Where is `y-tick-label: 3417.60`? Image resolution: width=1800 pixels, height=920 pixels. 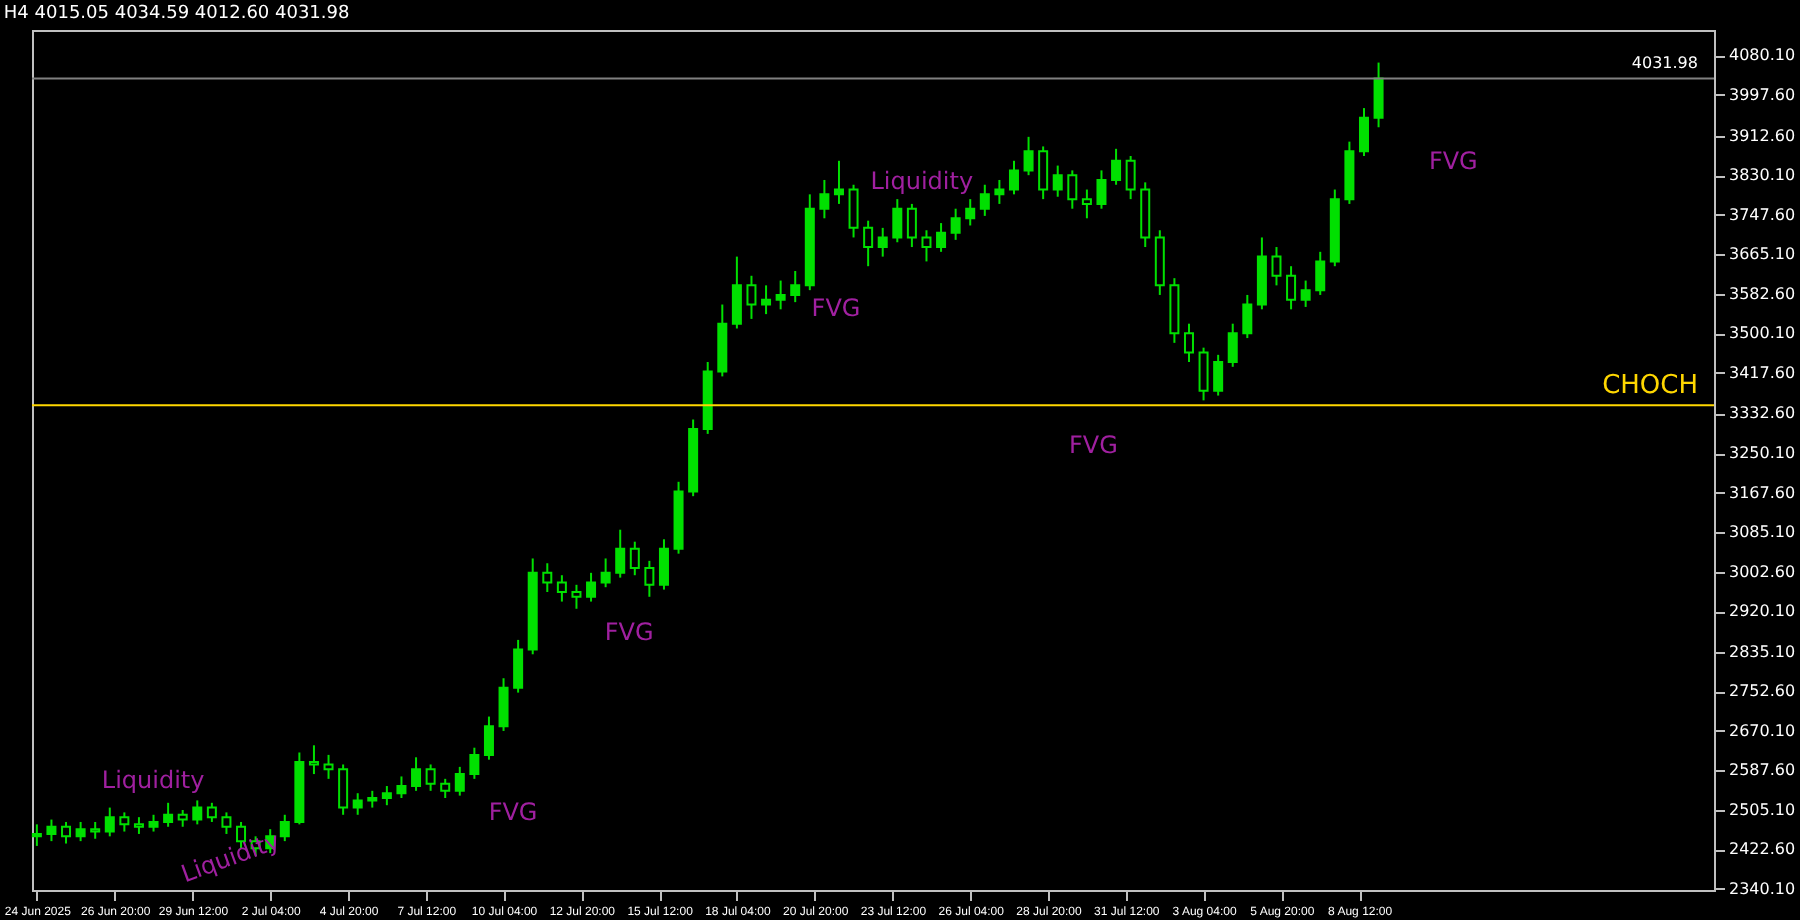 y-tick-label: 3417.60 is located at coordinates (1762, 372).